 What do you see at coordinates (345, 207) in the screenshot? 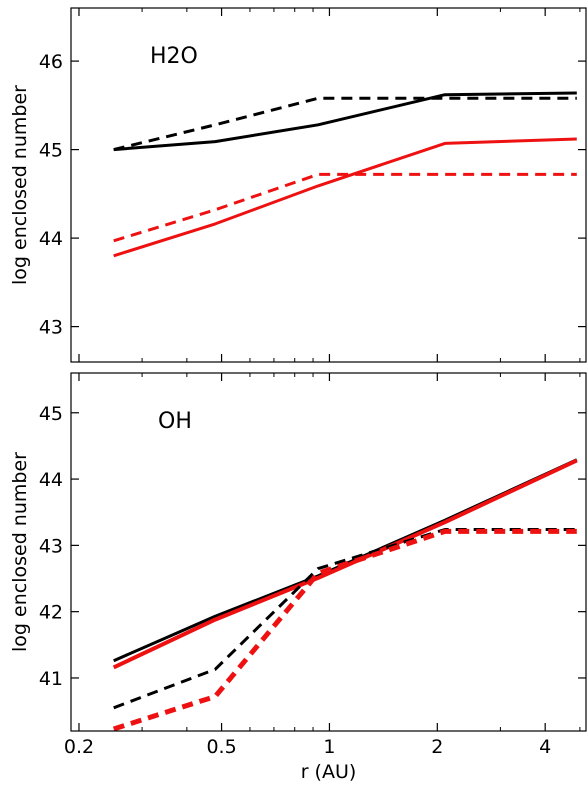
I see `series-line-red-dashed` at bounding box center [345, 207].